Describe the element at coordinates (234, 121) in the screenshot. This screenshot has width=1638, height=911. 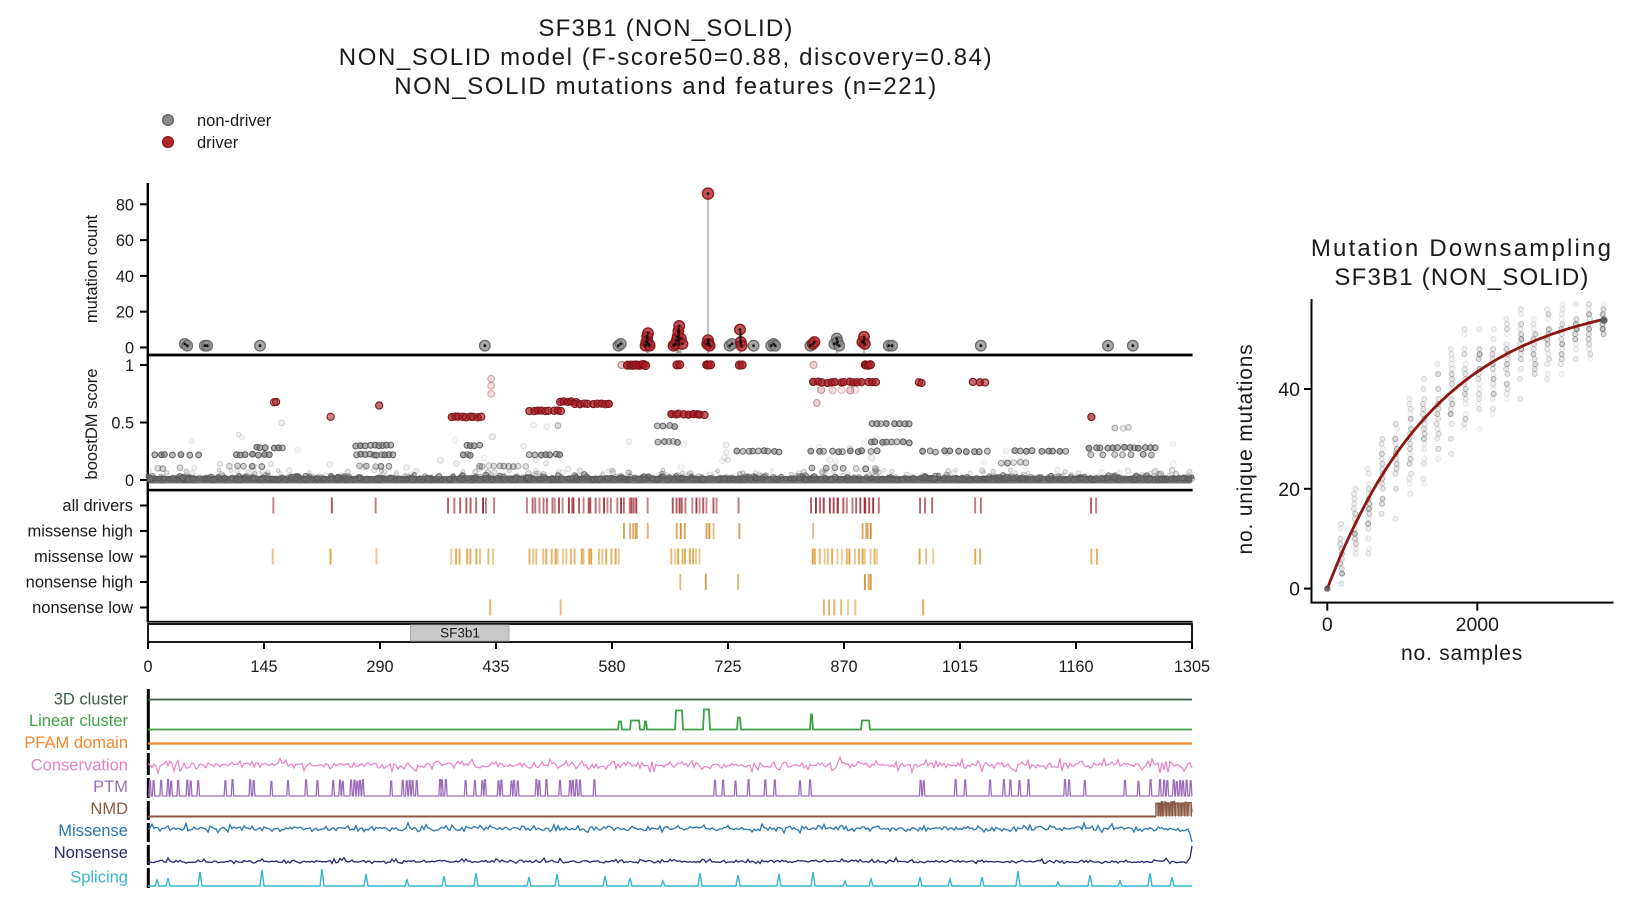
I see `svg-text: non-driver` at that location.